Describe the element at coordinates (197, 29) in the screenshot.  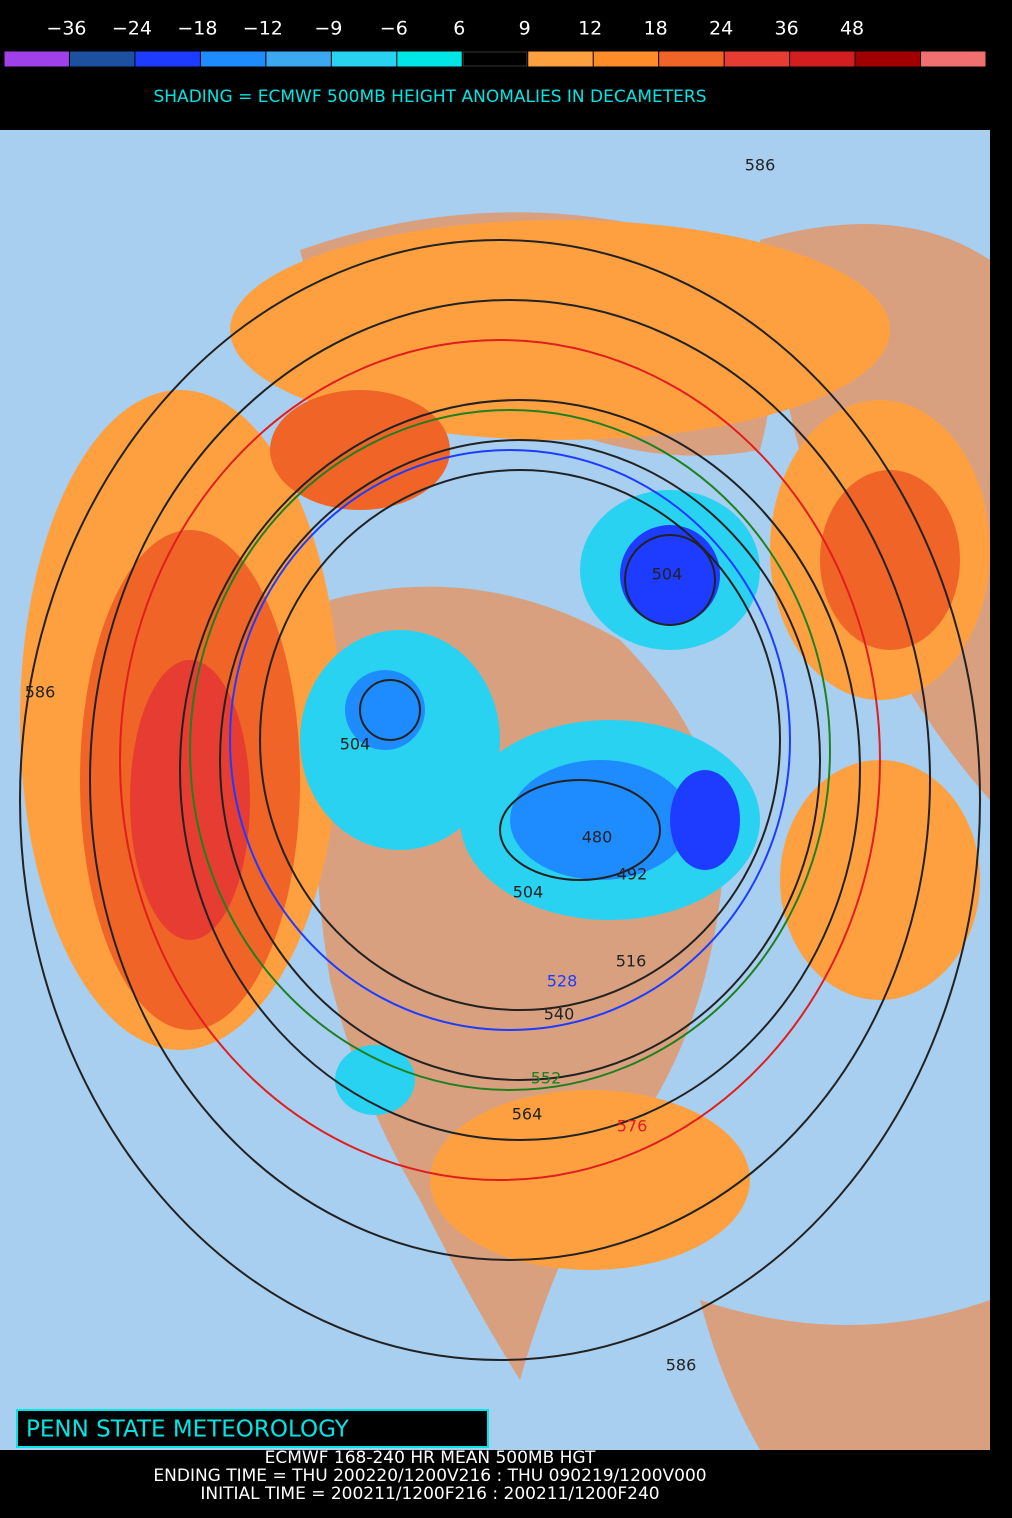
I see `legend-label: −18` at that location.